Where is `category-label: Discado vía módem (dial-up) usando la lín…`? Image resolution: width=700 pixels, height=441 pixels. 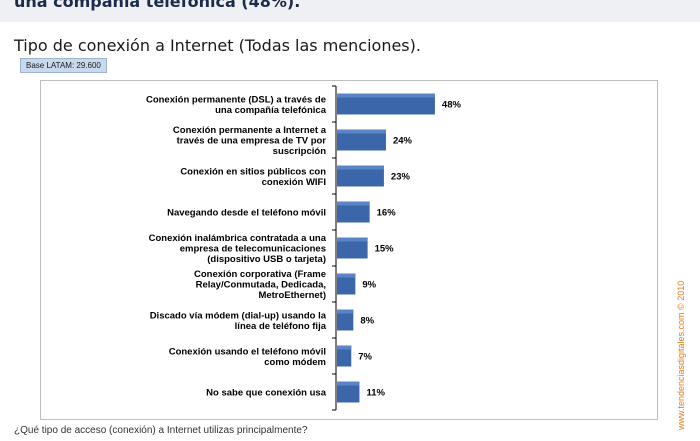 category-label: Discado vía módem (dial-up) usando la lín… is located at coordinates (238, 321).